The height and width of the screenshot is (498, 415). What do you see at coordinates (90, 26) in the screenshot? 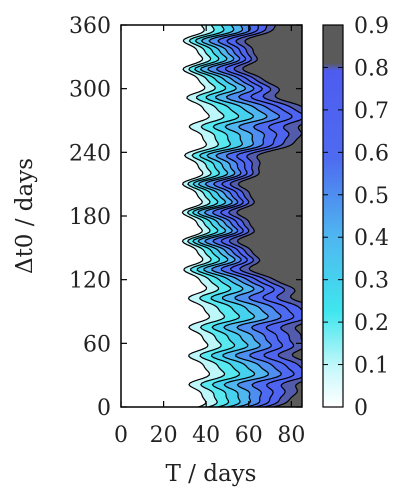
I see `y-tick-label: 360` at bounding box center [90, 26].